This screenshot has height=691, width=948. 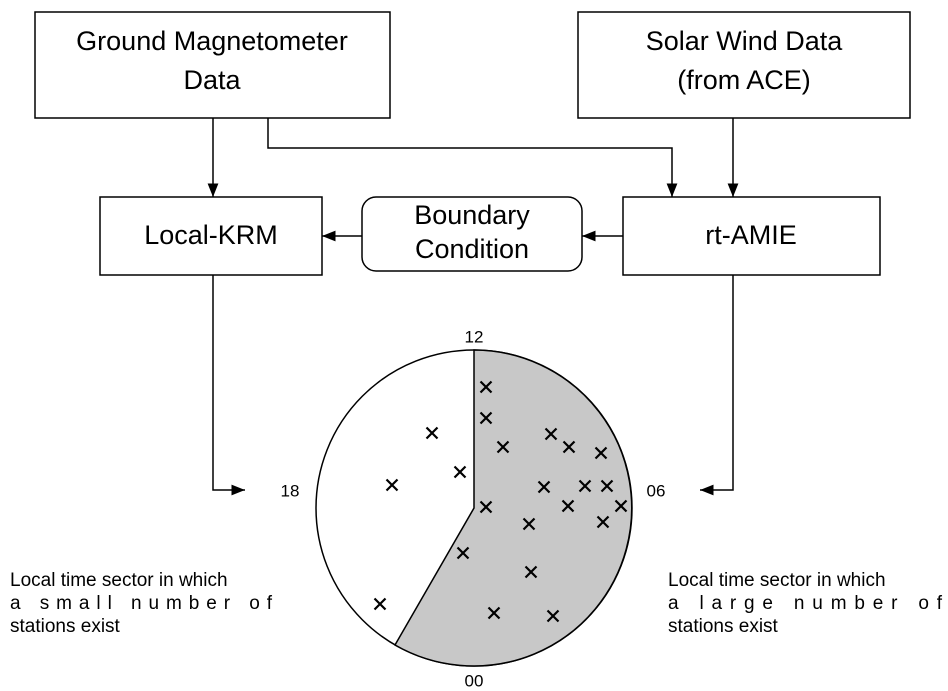 I want to click on node-label: Data, so click(x=212, y=80).